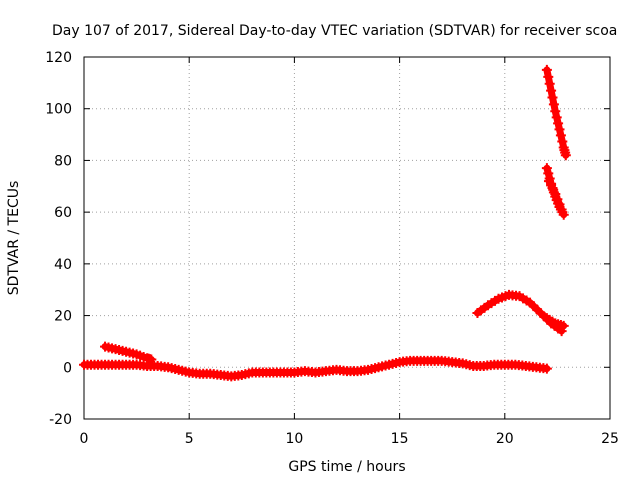  I want to click on y-tick-label: 0, so click(67, 368).